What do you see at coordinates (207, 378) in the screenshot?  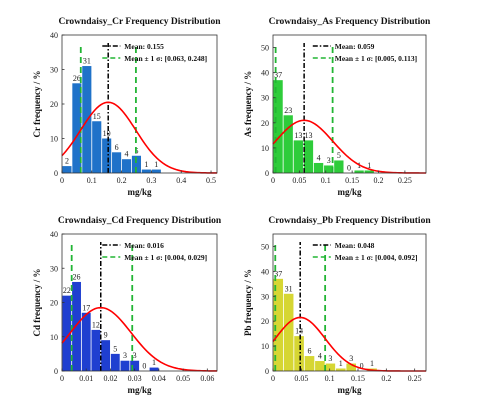 I see `x-tick-label: 0.06` at bounding box center [207, 378].